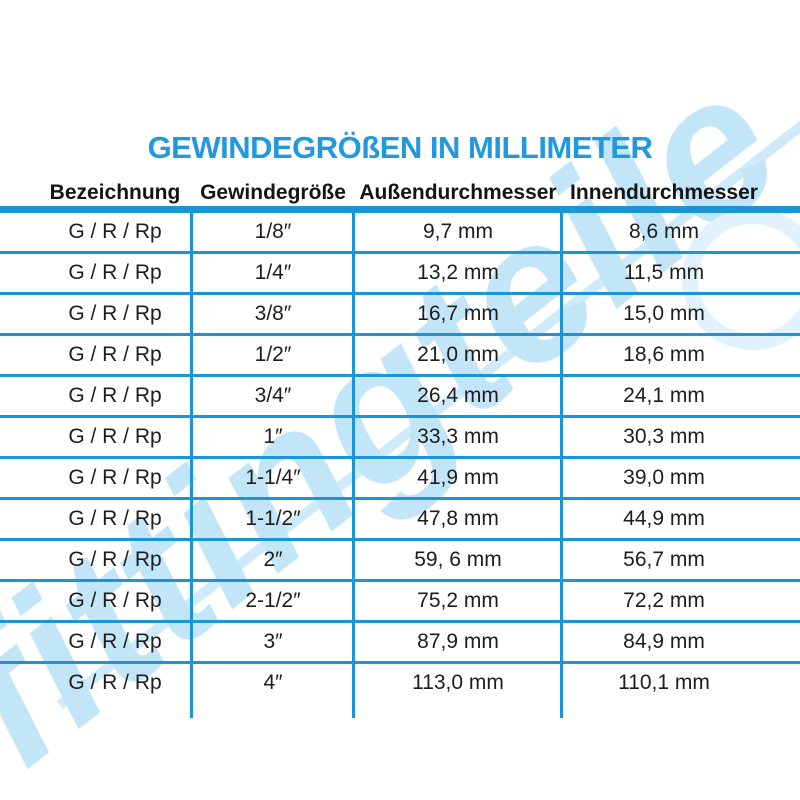 The width and height of the screenshot is (800, 800). I want to click on cell-innendurchmesser: 11,5 mm, so click(664, 272).